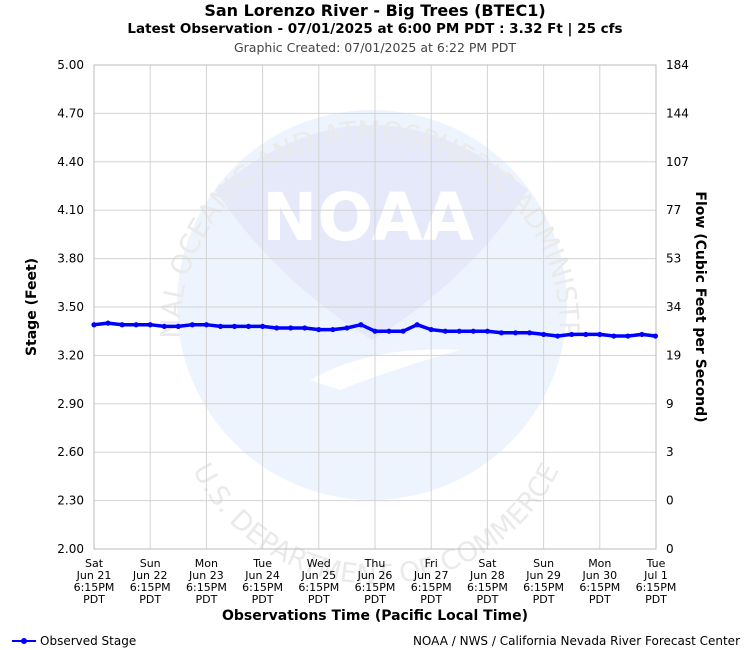  Describe the element at coordinates (375, 10) in the screenshot. I see `chart-title: San Lorenzo River - Big Trees (BTEC1)` at that location.